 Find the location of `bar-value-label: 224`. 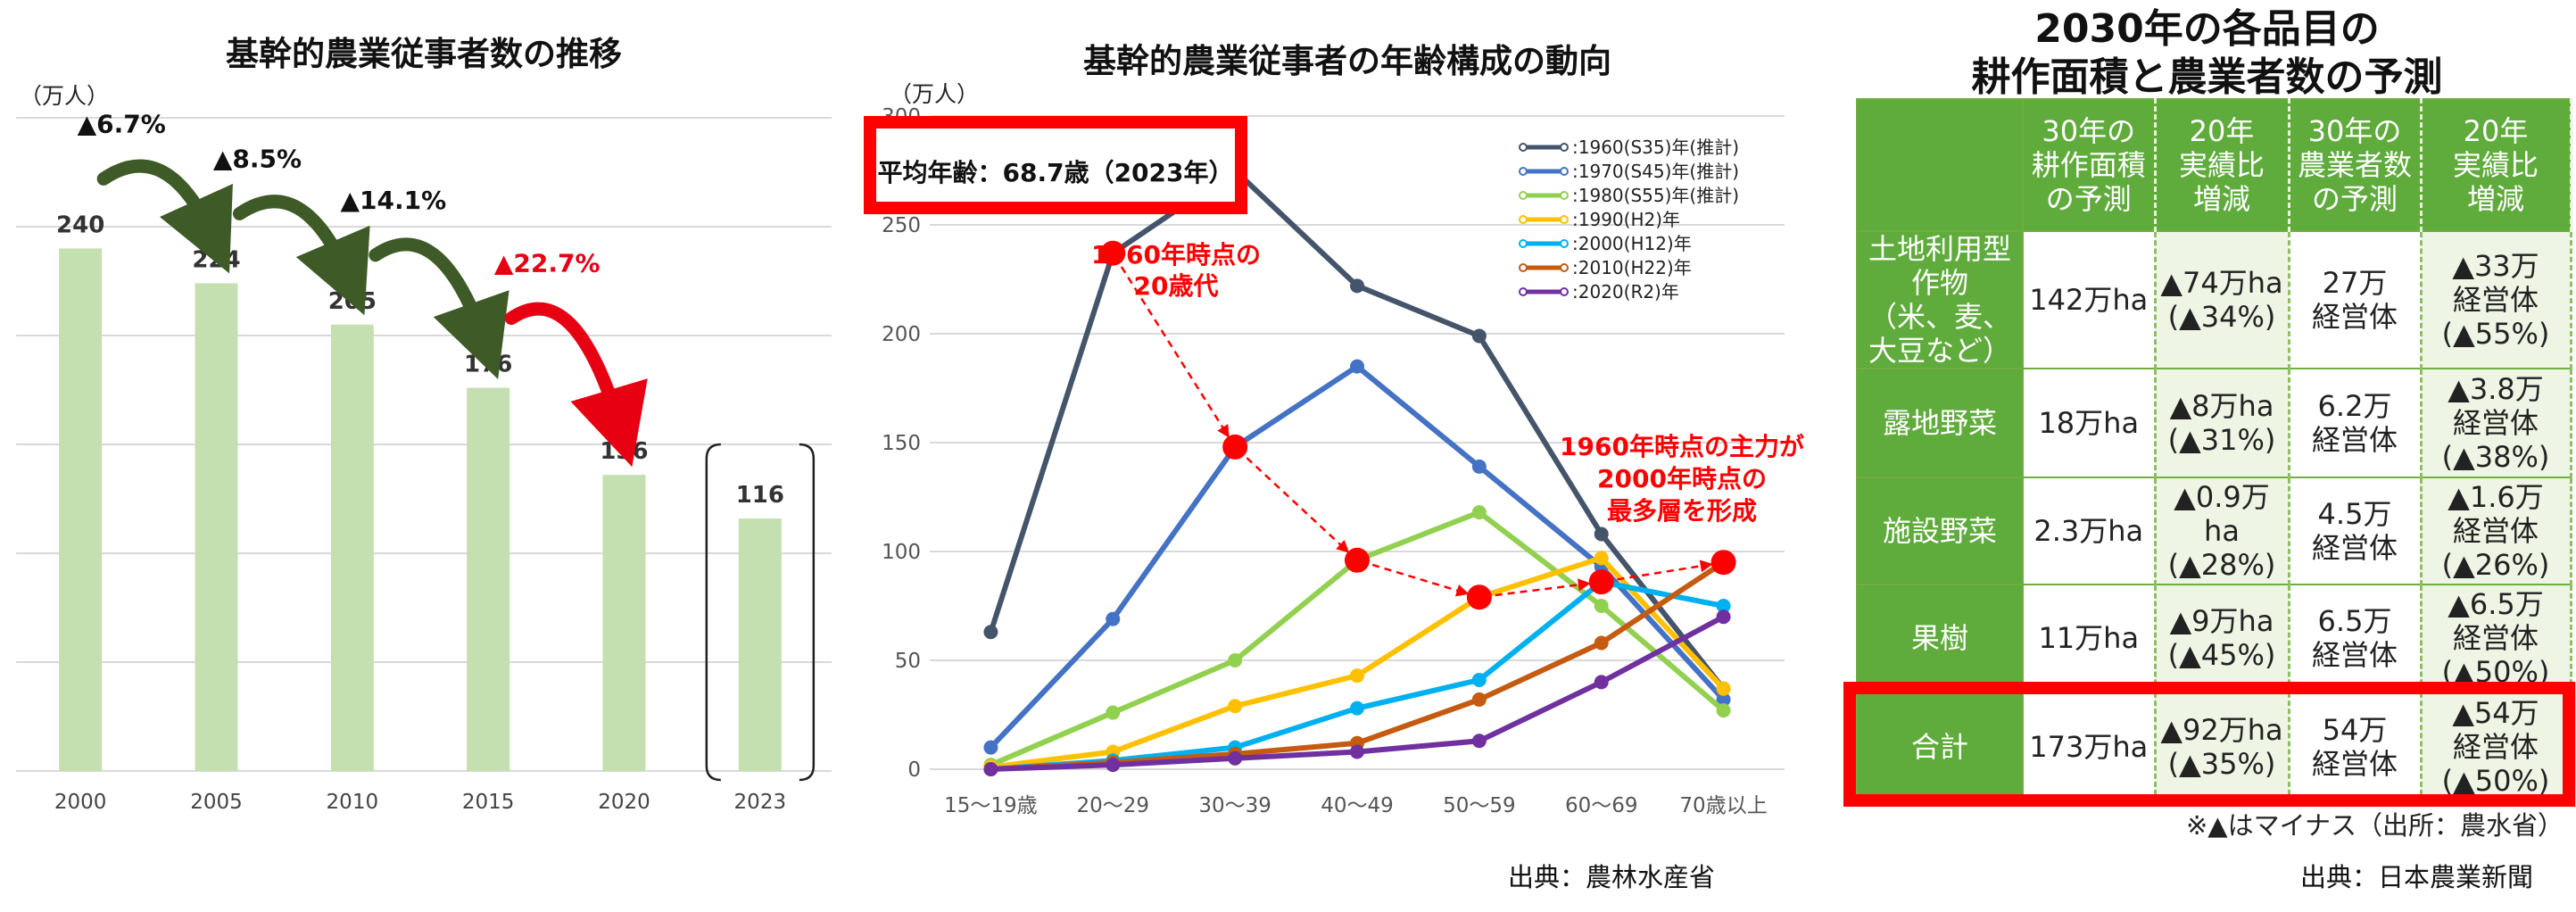

bar-value-label: 224 is located at coordinates (216, 259).